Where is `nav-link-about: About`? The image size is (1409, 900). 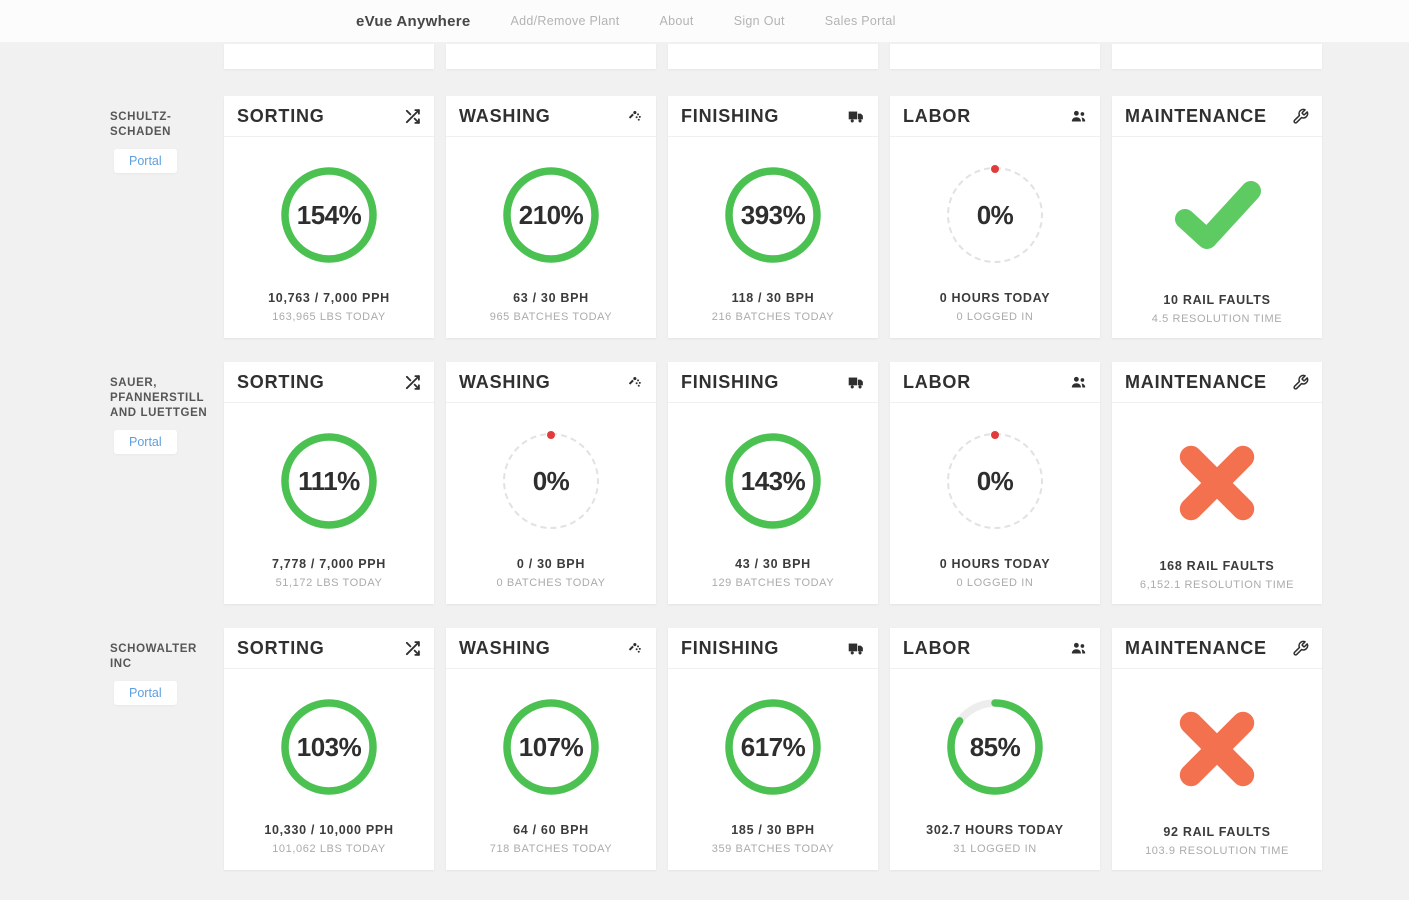
nav-link-about: About is located at coordinates (676, 21).